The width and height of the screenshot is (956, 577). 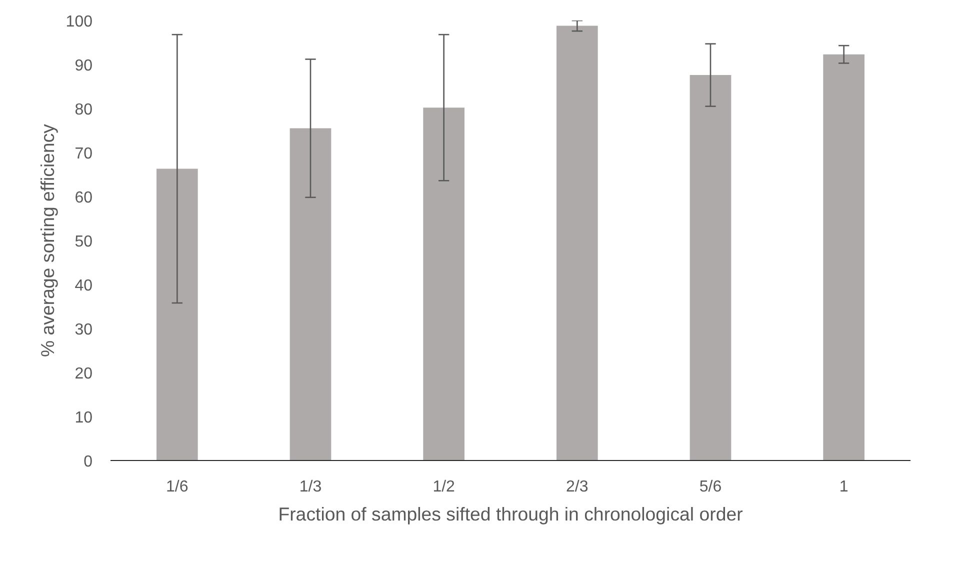 I want to click on x-tick-label: 1, so click(x=843, y=487).